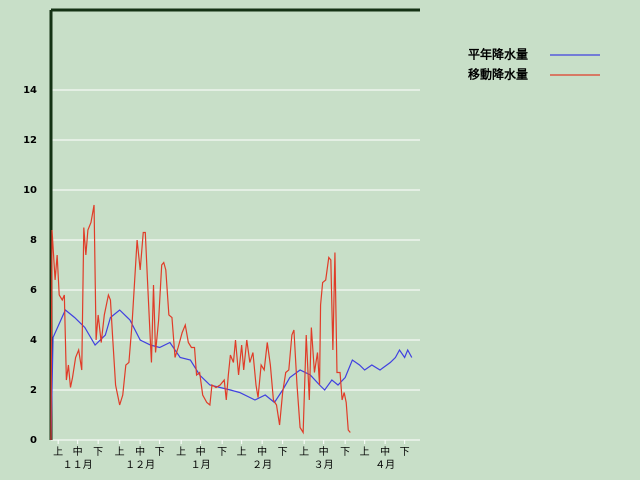 The width and height of the screenshot is (640, 480). Describe the element at coordinates (498, 54) in the screenshot. I see `legend-label: 平年降水量` at that location.